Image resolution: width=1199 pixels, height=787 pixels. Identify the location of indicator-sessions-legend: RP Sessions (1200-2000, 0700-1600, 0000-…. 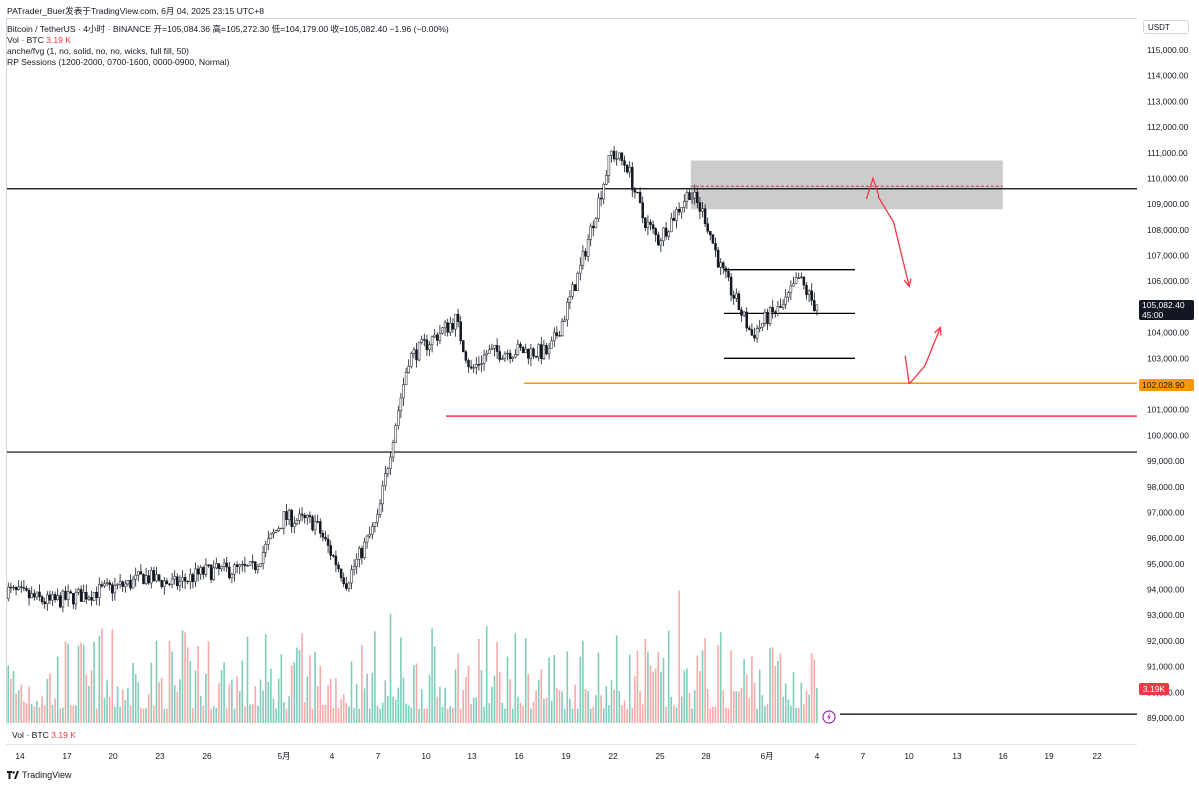
(118, 62).